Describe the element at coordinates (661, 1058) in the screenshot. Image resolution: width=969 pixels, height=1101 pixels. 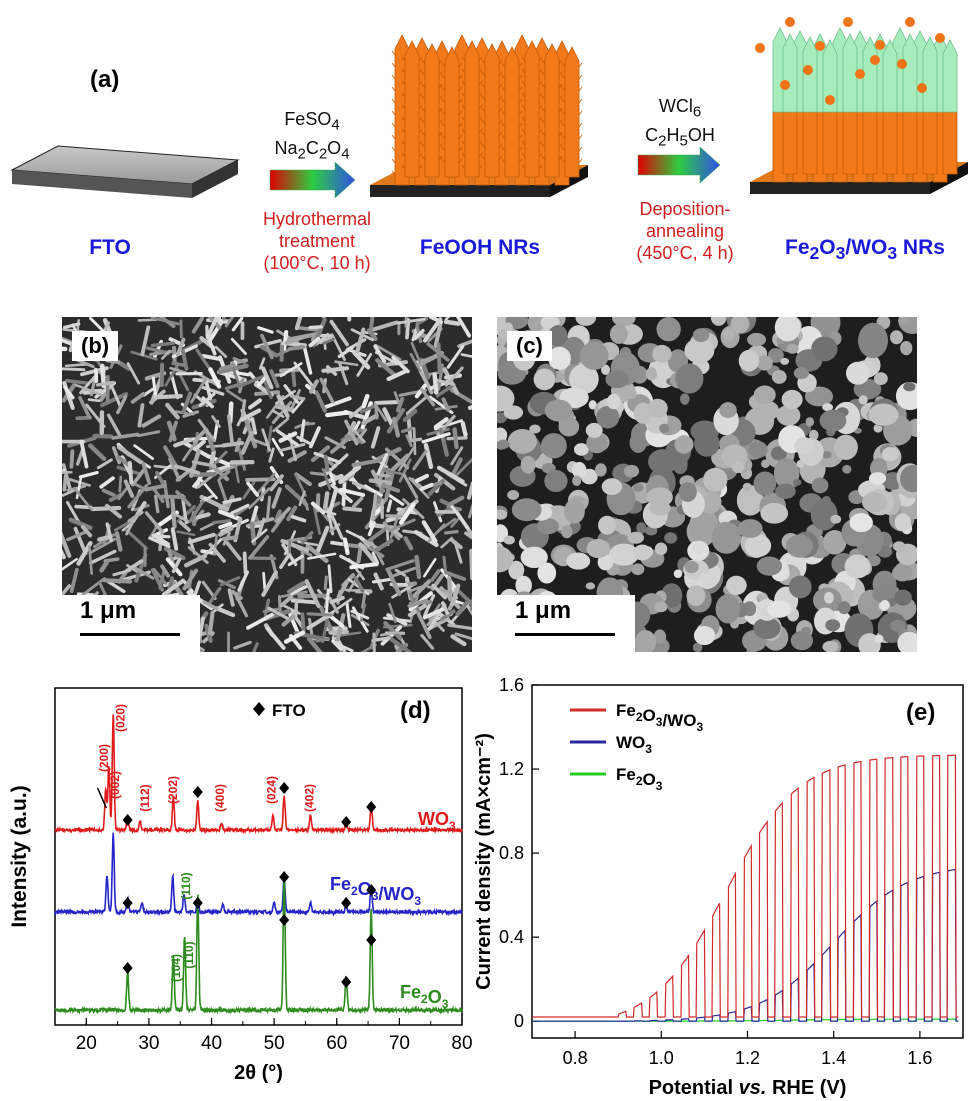
I see `x-tick-label: 1.0` at that location.